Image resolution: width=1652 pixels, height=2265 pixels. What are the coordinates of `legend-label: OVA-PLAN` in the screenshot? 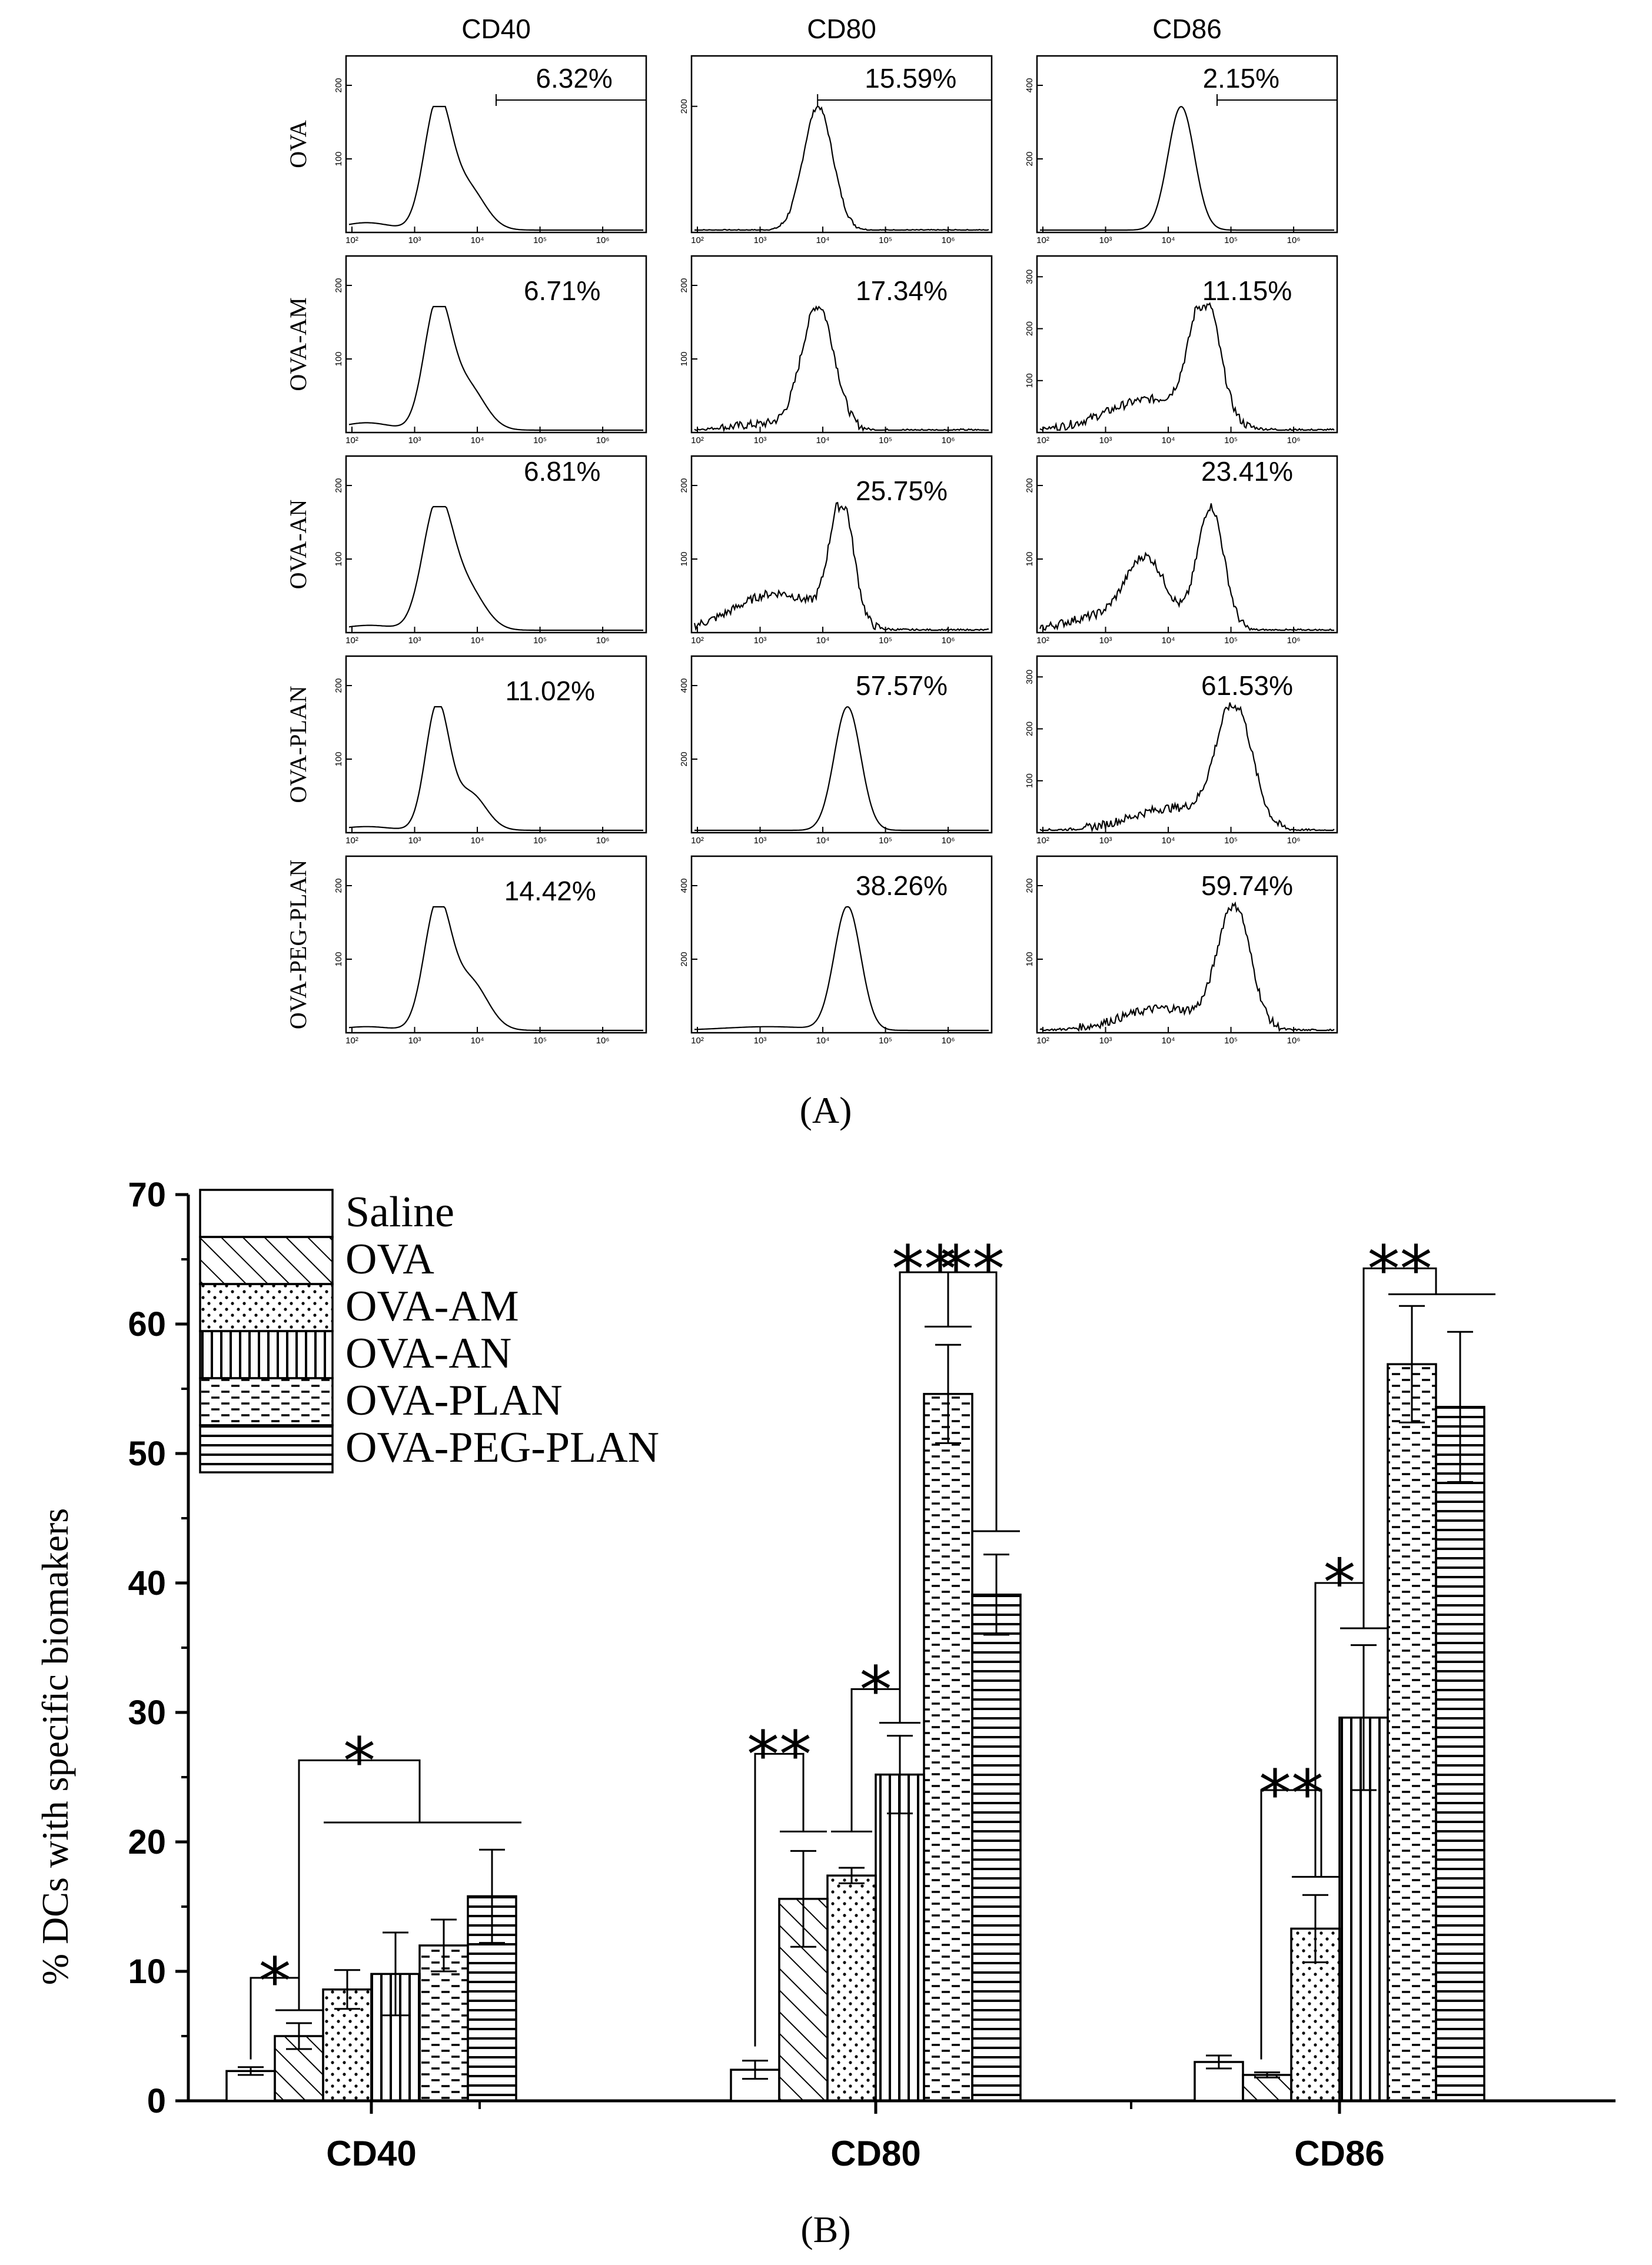 It's located at (454, 1400).